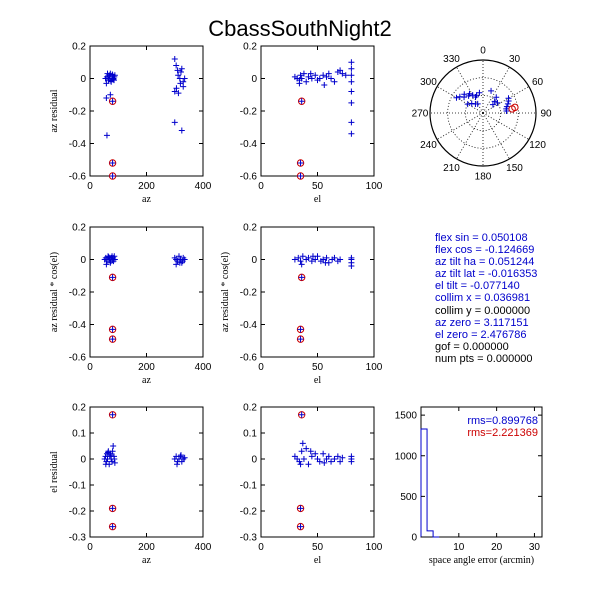  I want to click on az-tick-label: 30, so click(515, 59).